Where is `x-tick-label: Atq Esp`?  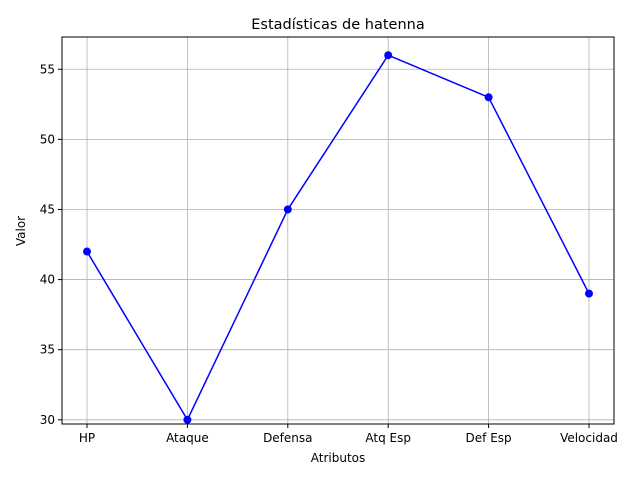 x-tick-label: Atq Esp is located at coordinates (388, 438).